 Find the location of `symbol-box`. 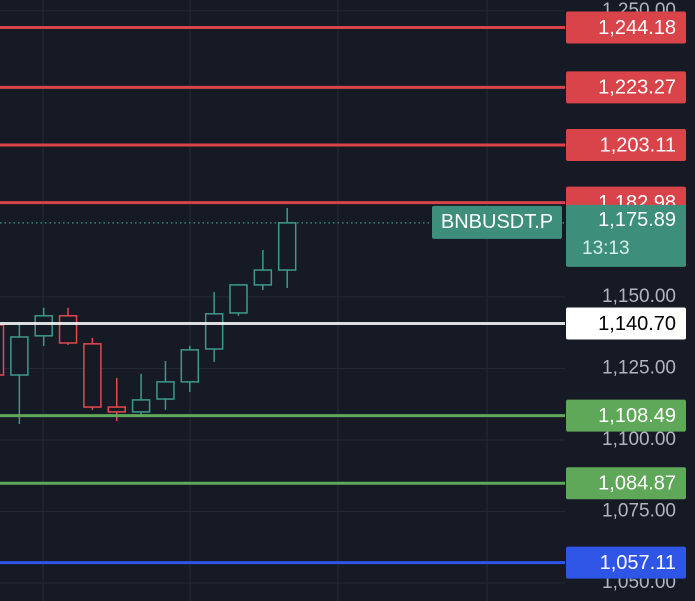

symbol-box is located at coordinates (497, 222).